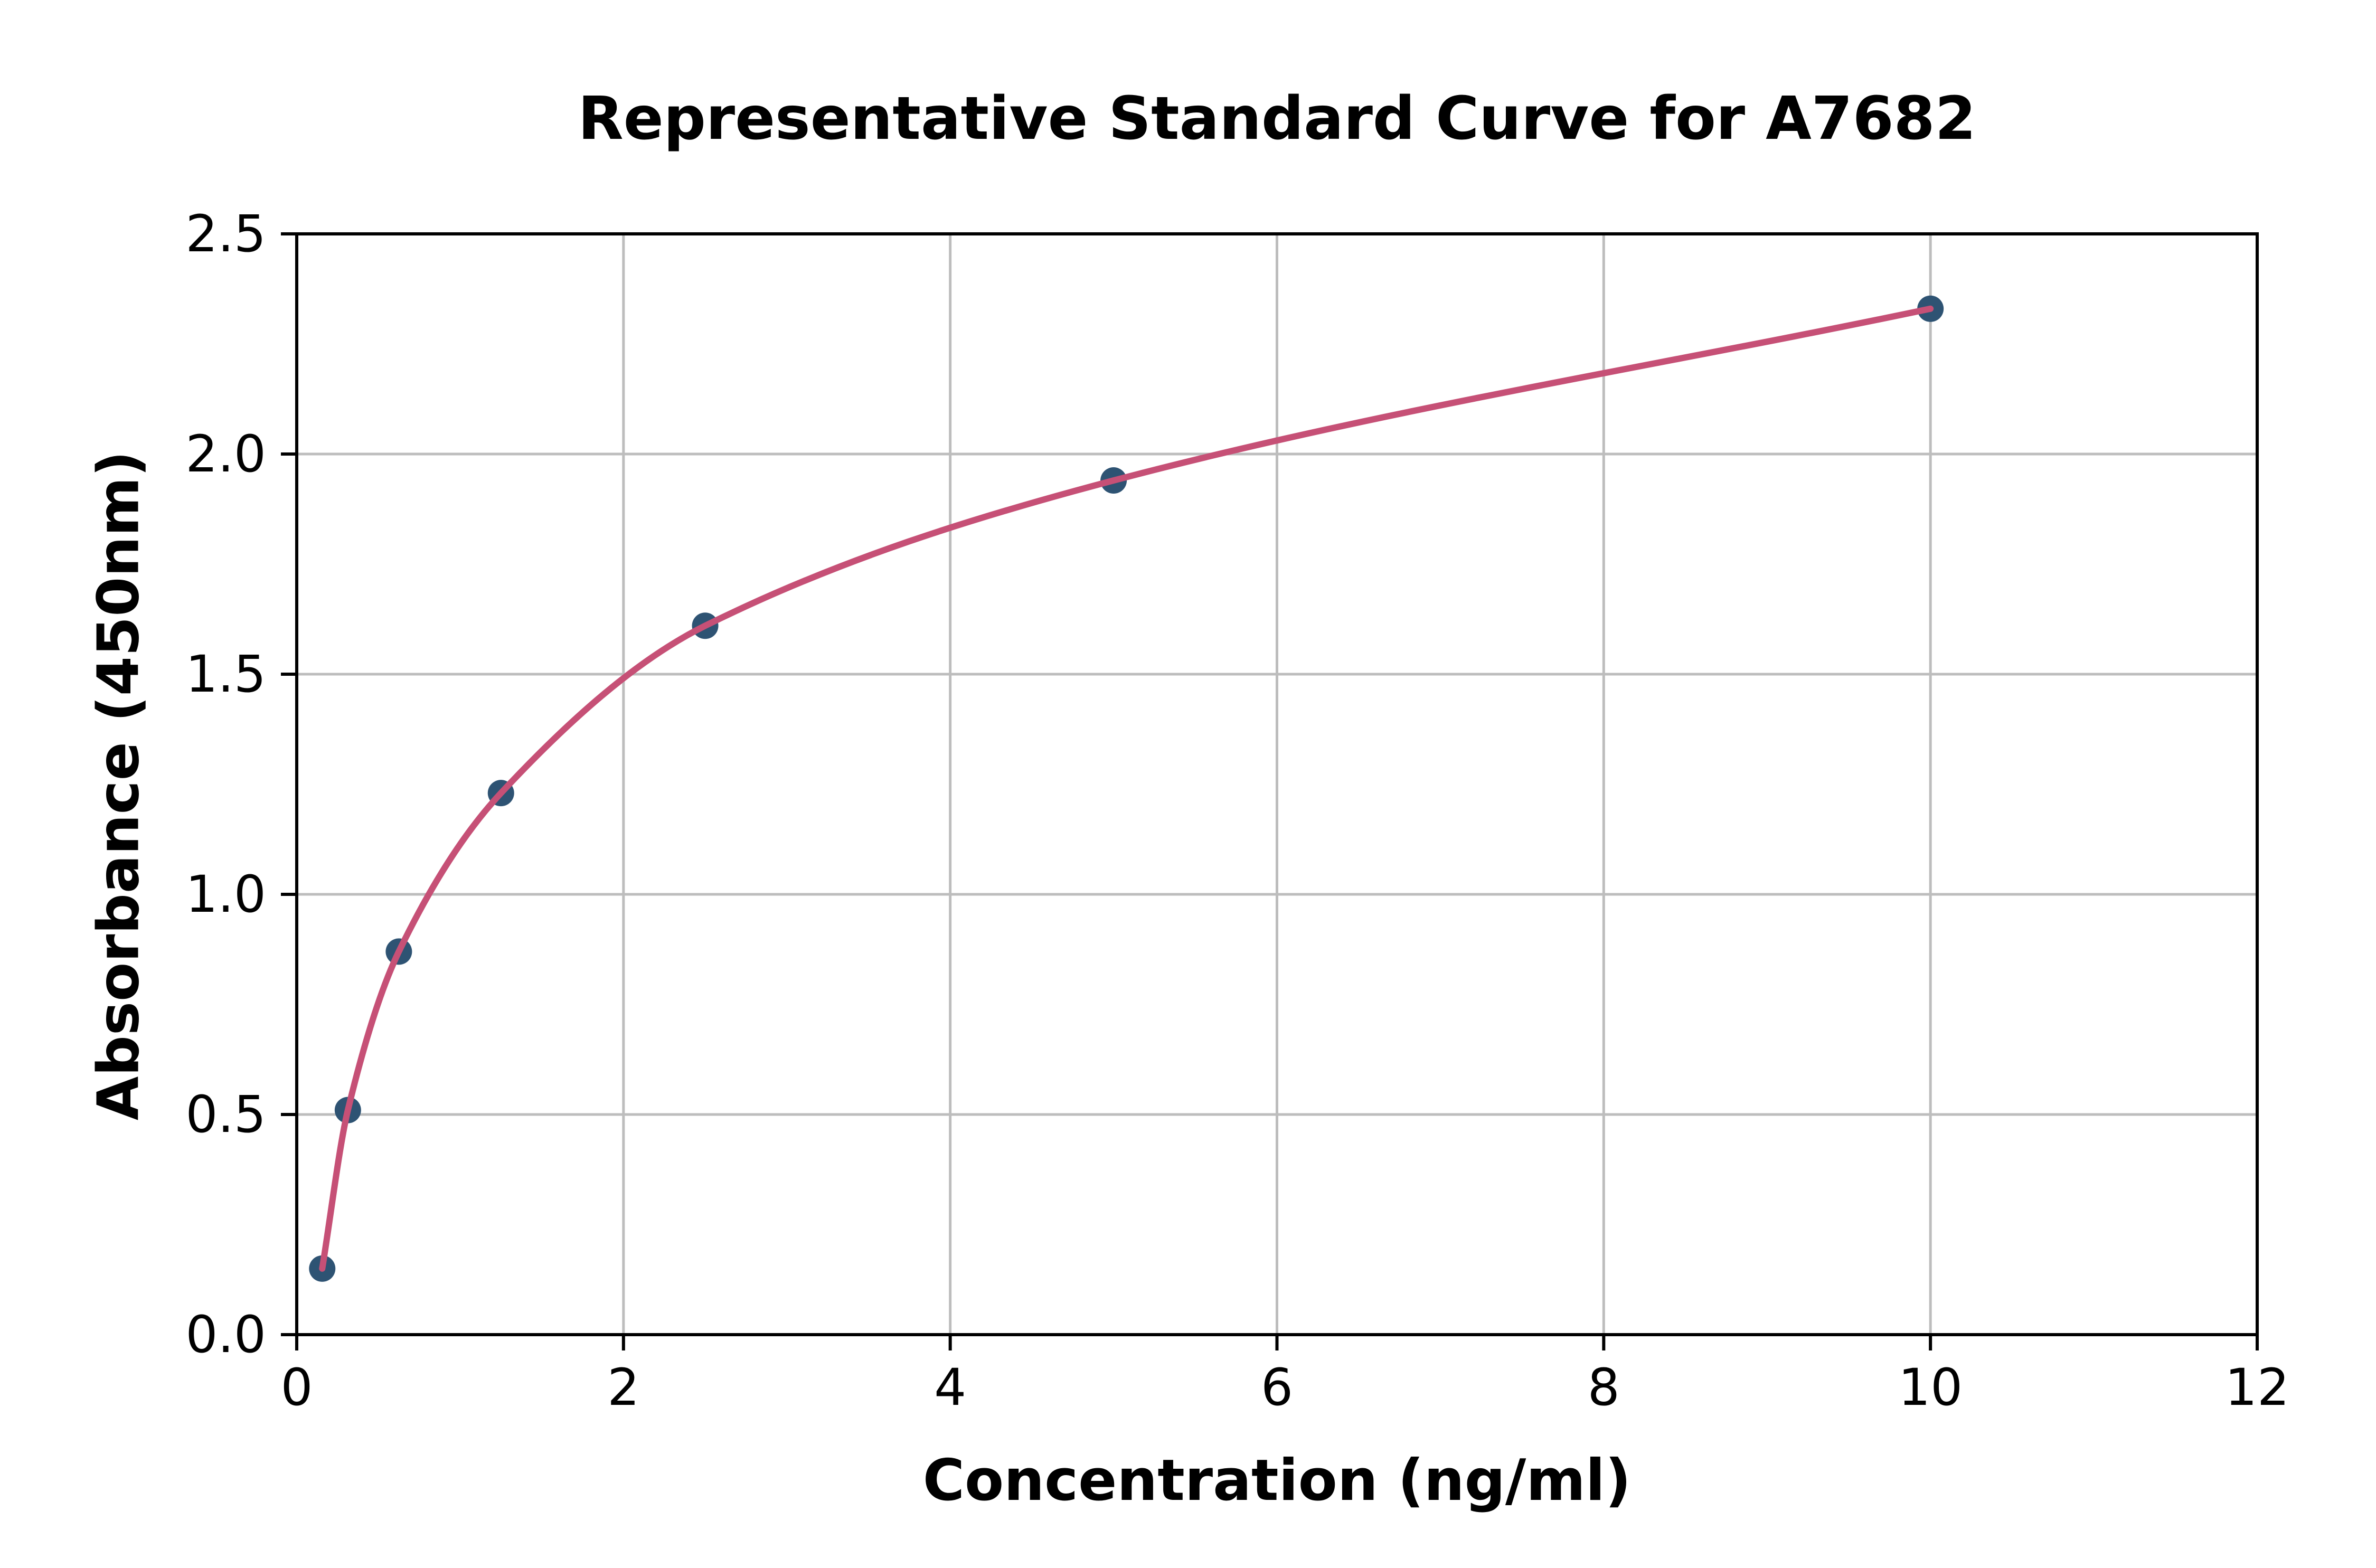 The image size is (2376, 1568). I want to click on y-tick-label: 0.5, so click(226, 1114).